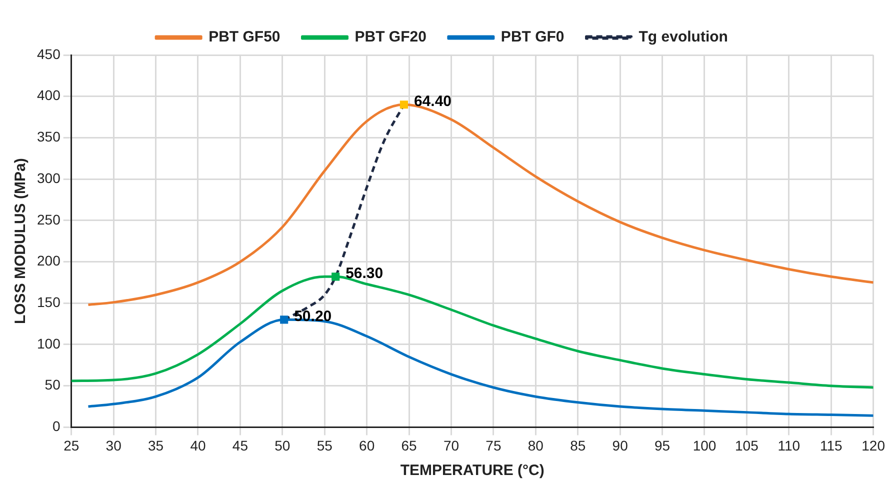  What do you see at coordinates (156, 445) in the screenshot?
I see `x-tick-label: 35` at bounding box center [156, 445].